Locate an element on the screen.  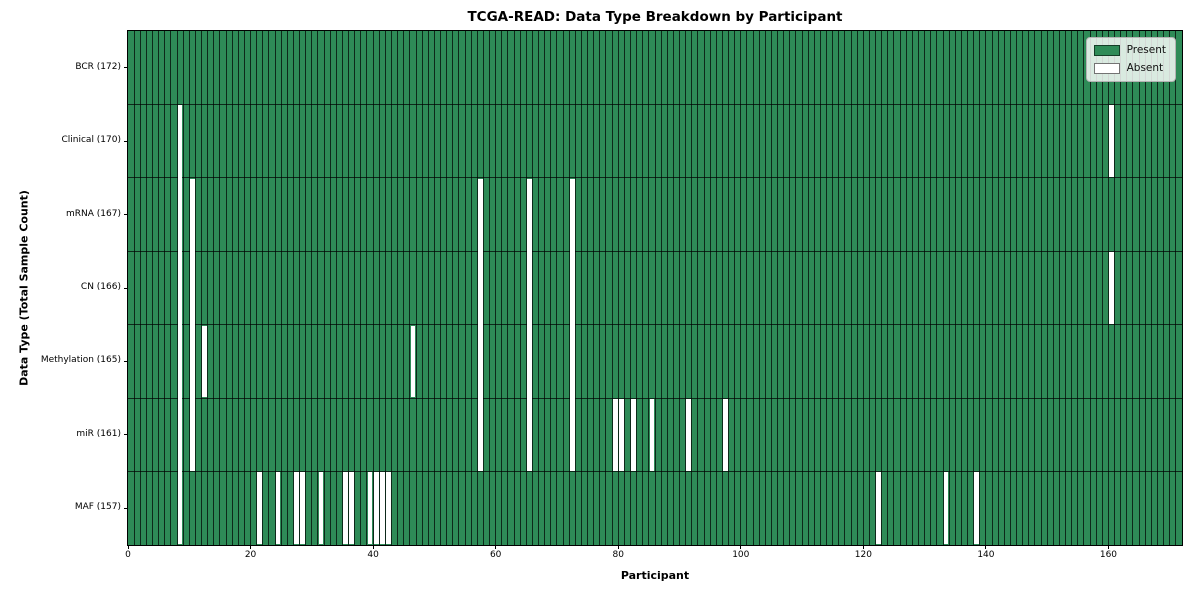
absent-swatch is located at coordinates (1106, 68).